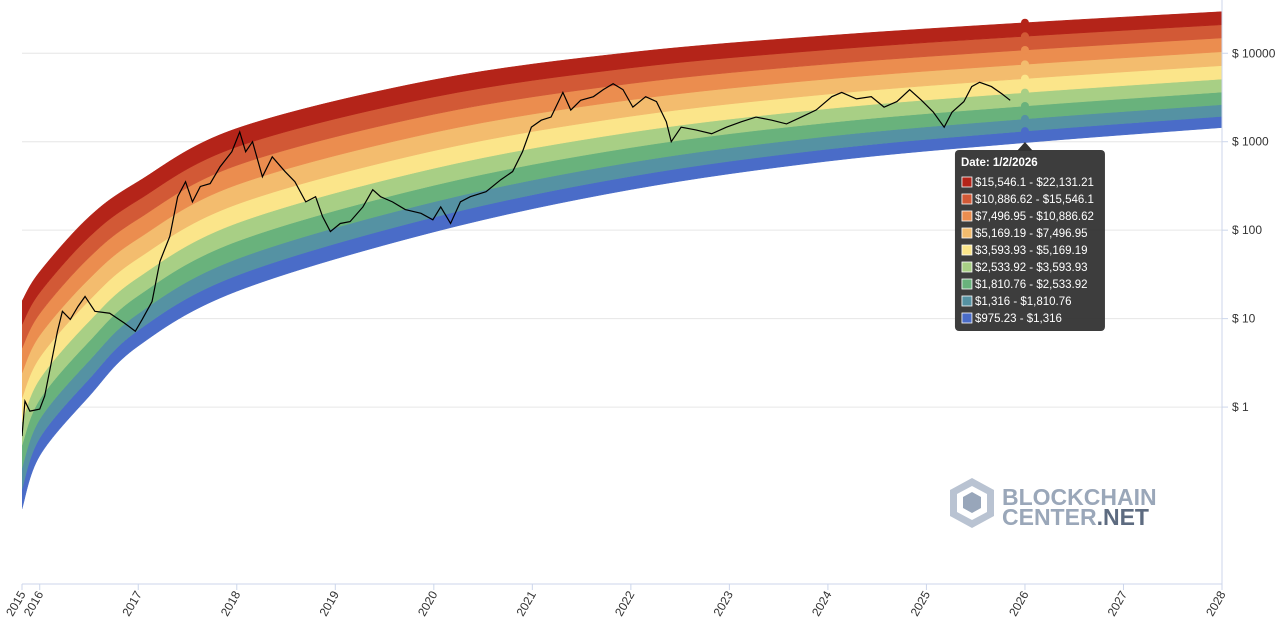 Image resolution: width=1280 pixels, height=634 pixels. Describe the element at coordinates (1023, 302) in the screenshot. I see `tooltip-row: $1,316 - $1,810.76` at that location.